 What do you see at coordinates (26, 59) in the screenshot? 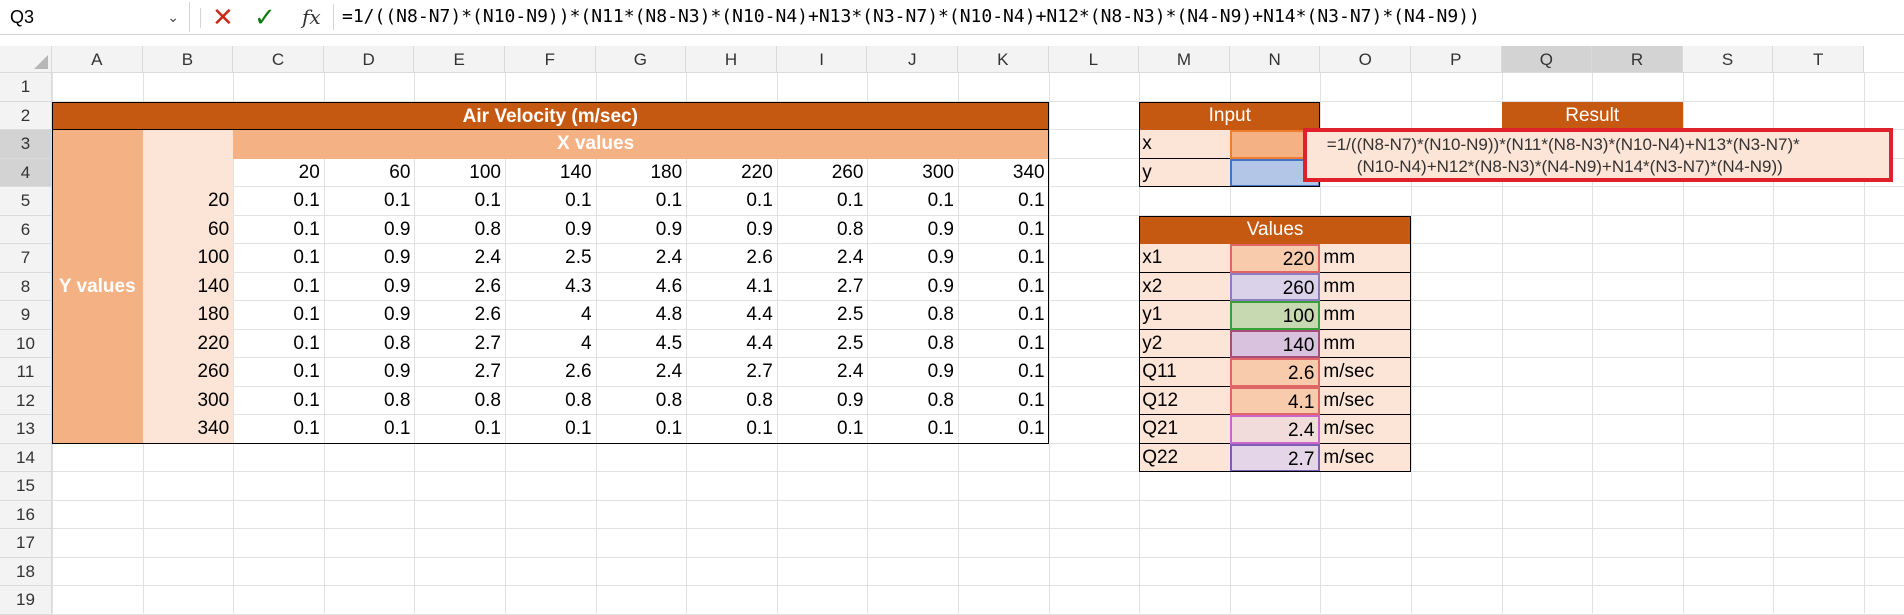
I see `select-all-corner` at bounding box center [26, 59].